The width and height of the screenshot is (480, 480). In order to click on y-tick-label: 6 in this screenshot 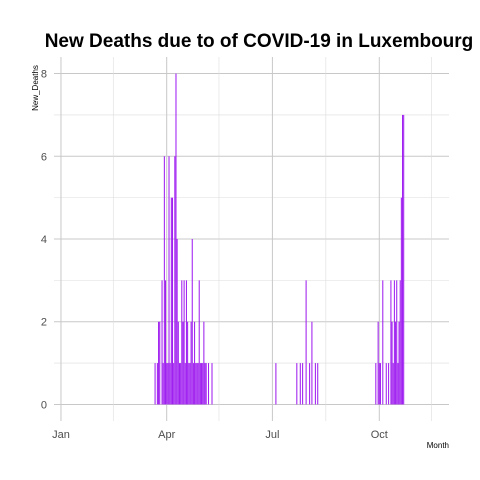, I will do `click(44, 157)`.